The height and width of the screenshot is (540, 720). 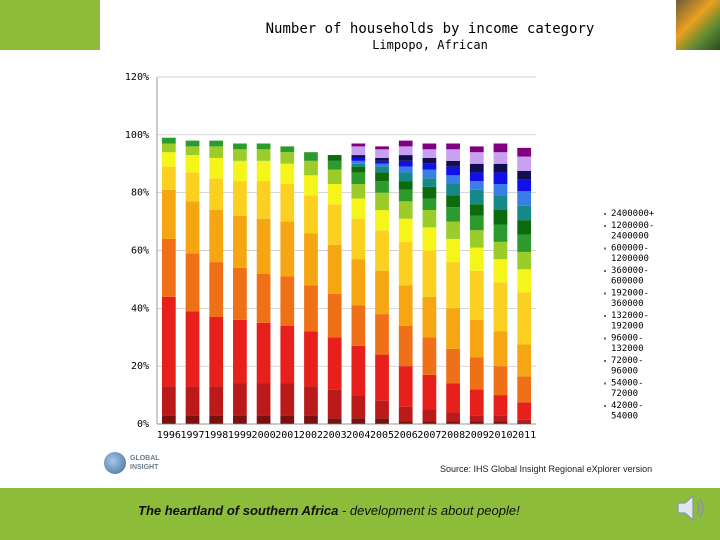 What do you see at coordinates (140, 366) in the screenshot?
I see `y-tick-label: 20%` at bounding box center [140, 366].